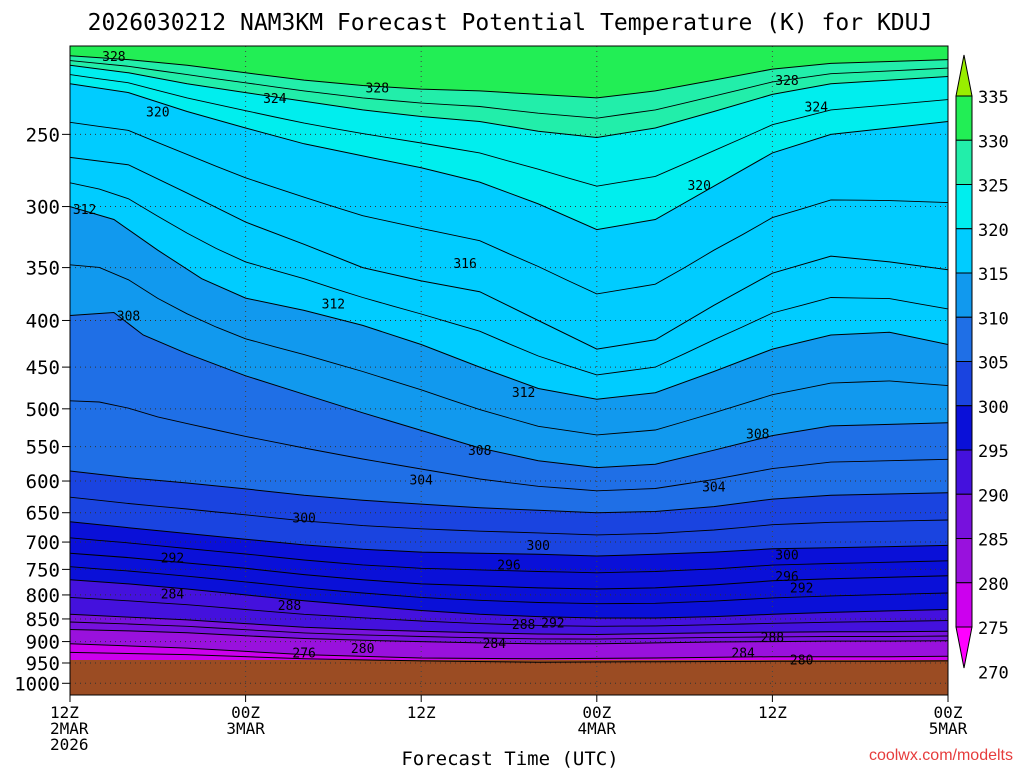 Image resolution: width=1024 pixels, height=768 pixels. What do you see at coordinates (964, 75) in the screenshot?
I see `colorbar-top-arrow` at bounding box center [964, 75].